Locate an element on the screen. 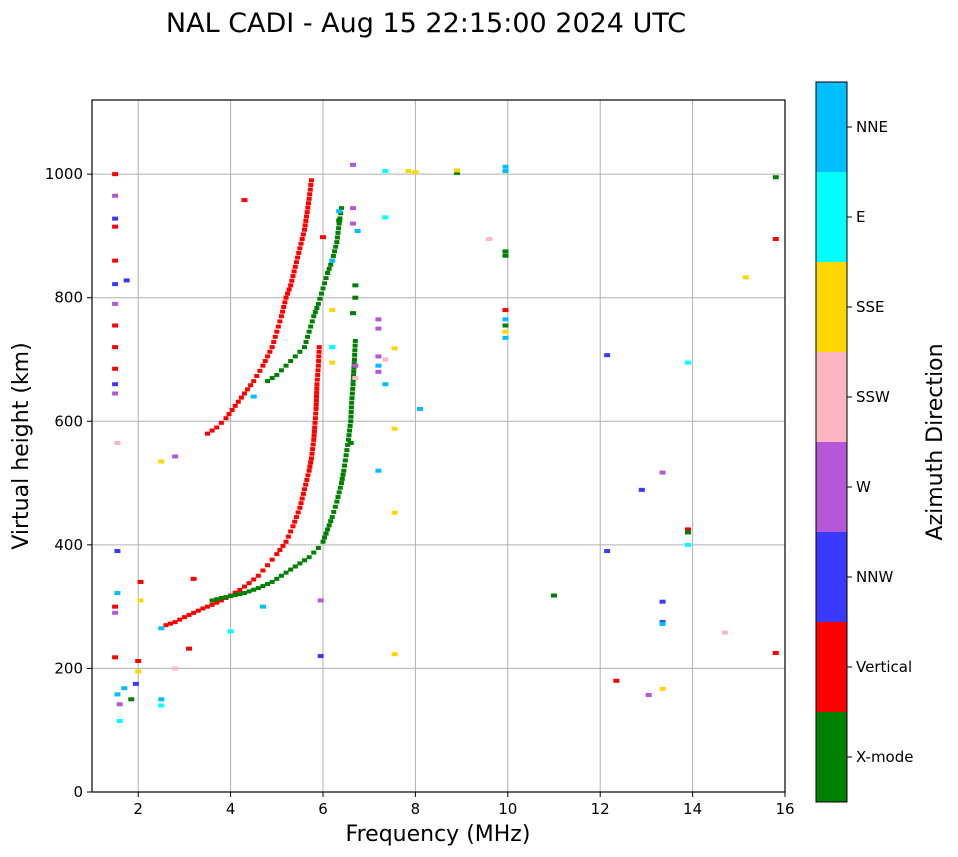  x-tick-label: 16 is located at coordinates (784, 809).